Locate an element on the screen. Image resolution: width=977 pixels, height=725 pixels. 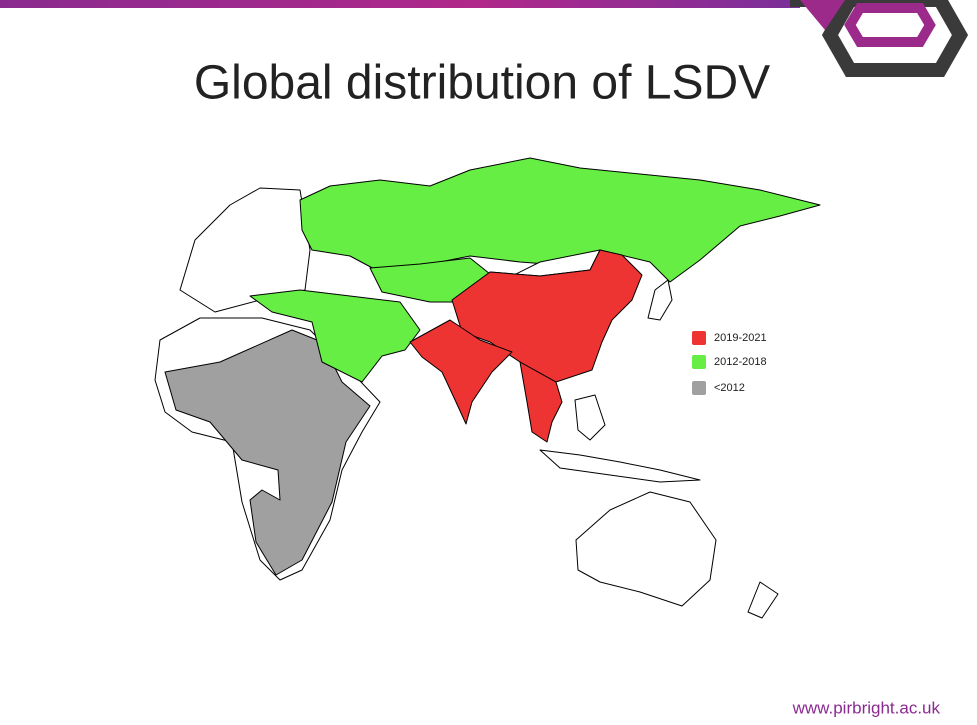
slide-title: Global distribution of LSDV is located at coordinates (482, 83).